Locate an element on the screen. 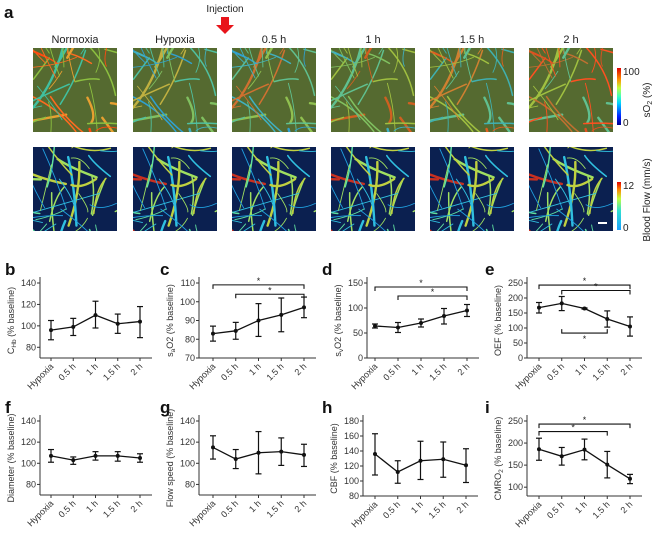 The height and width of the screenshot is (535, 656). y-axis-label: svO2 (% baseline) is located at coordinates (339, 320).